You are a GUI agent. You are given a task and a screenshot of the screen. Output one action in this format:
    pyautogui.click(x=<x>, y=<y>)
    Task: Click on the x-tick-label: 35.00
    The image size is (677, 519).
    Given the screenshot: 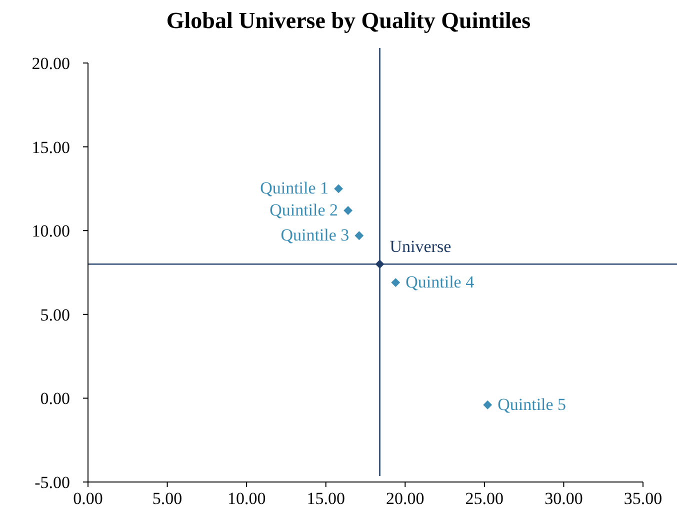 What is the action you would take?
    pyautogui.click(x=643, y=498)
    